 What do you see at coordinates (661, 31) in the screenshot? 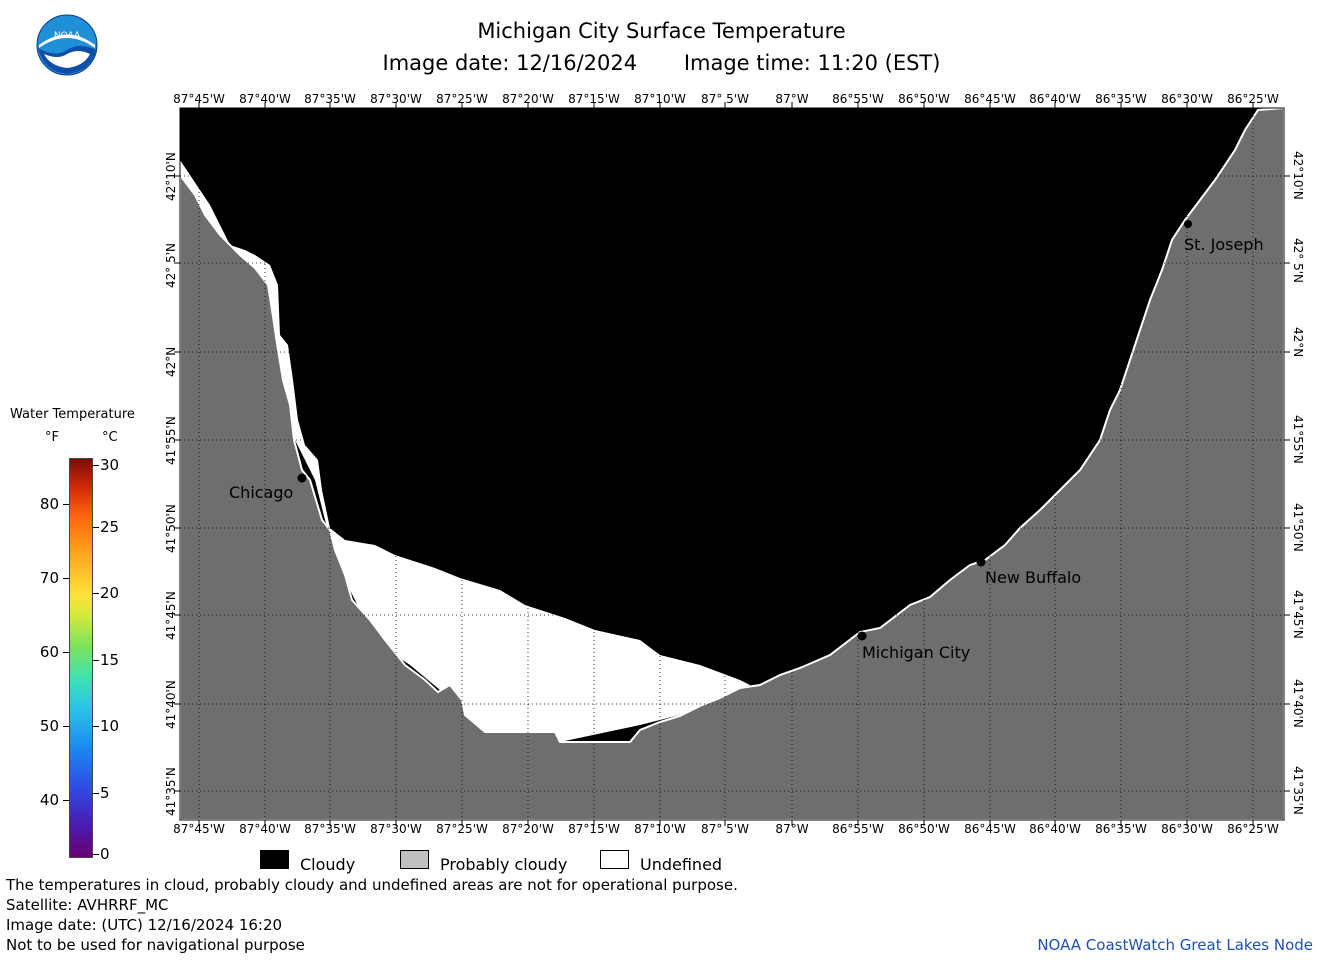
I see `map-title: Michigan City Surface Temperature` at bounding box center [661, 31].